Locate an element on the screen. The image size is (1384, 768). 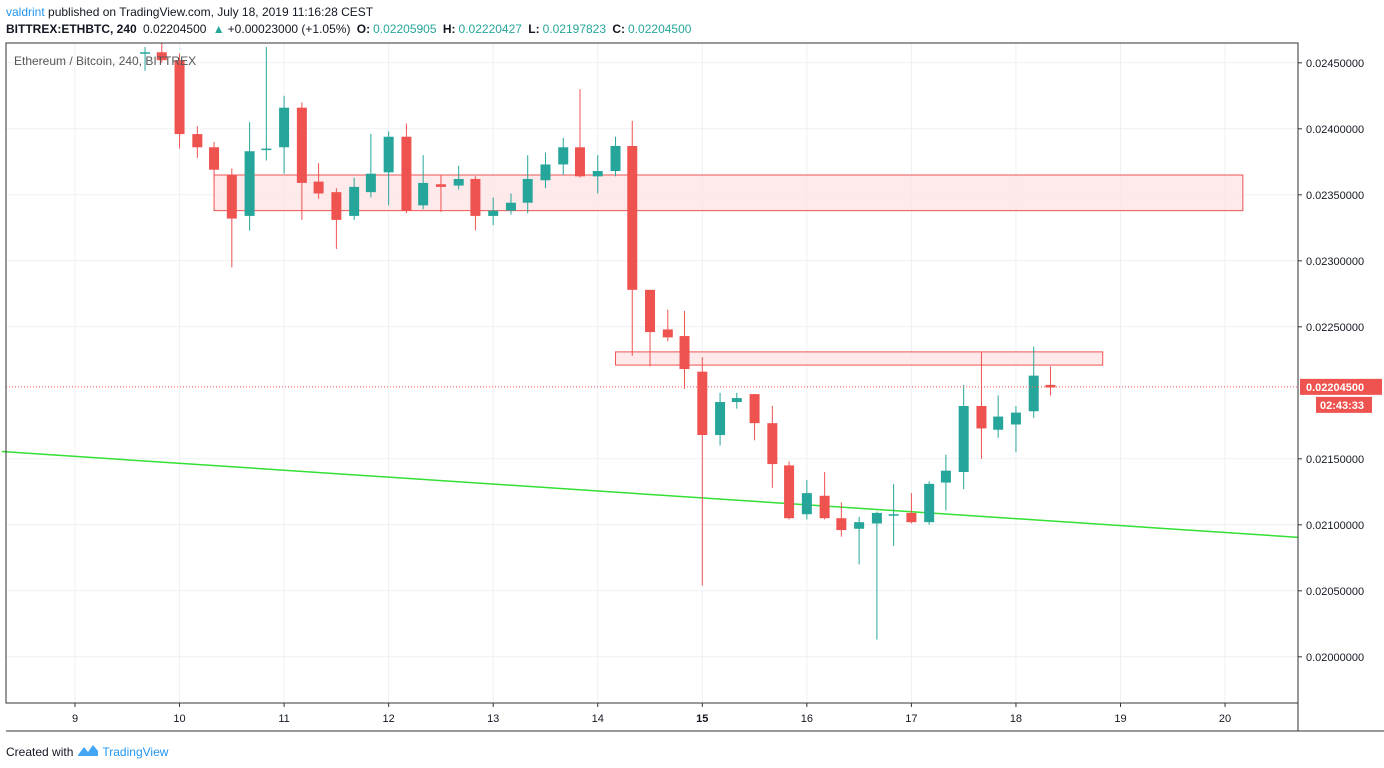
y-tick-label: 0.02100000 is located at coordinates (1335, 526).